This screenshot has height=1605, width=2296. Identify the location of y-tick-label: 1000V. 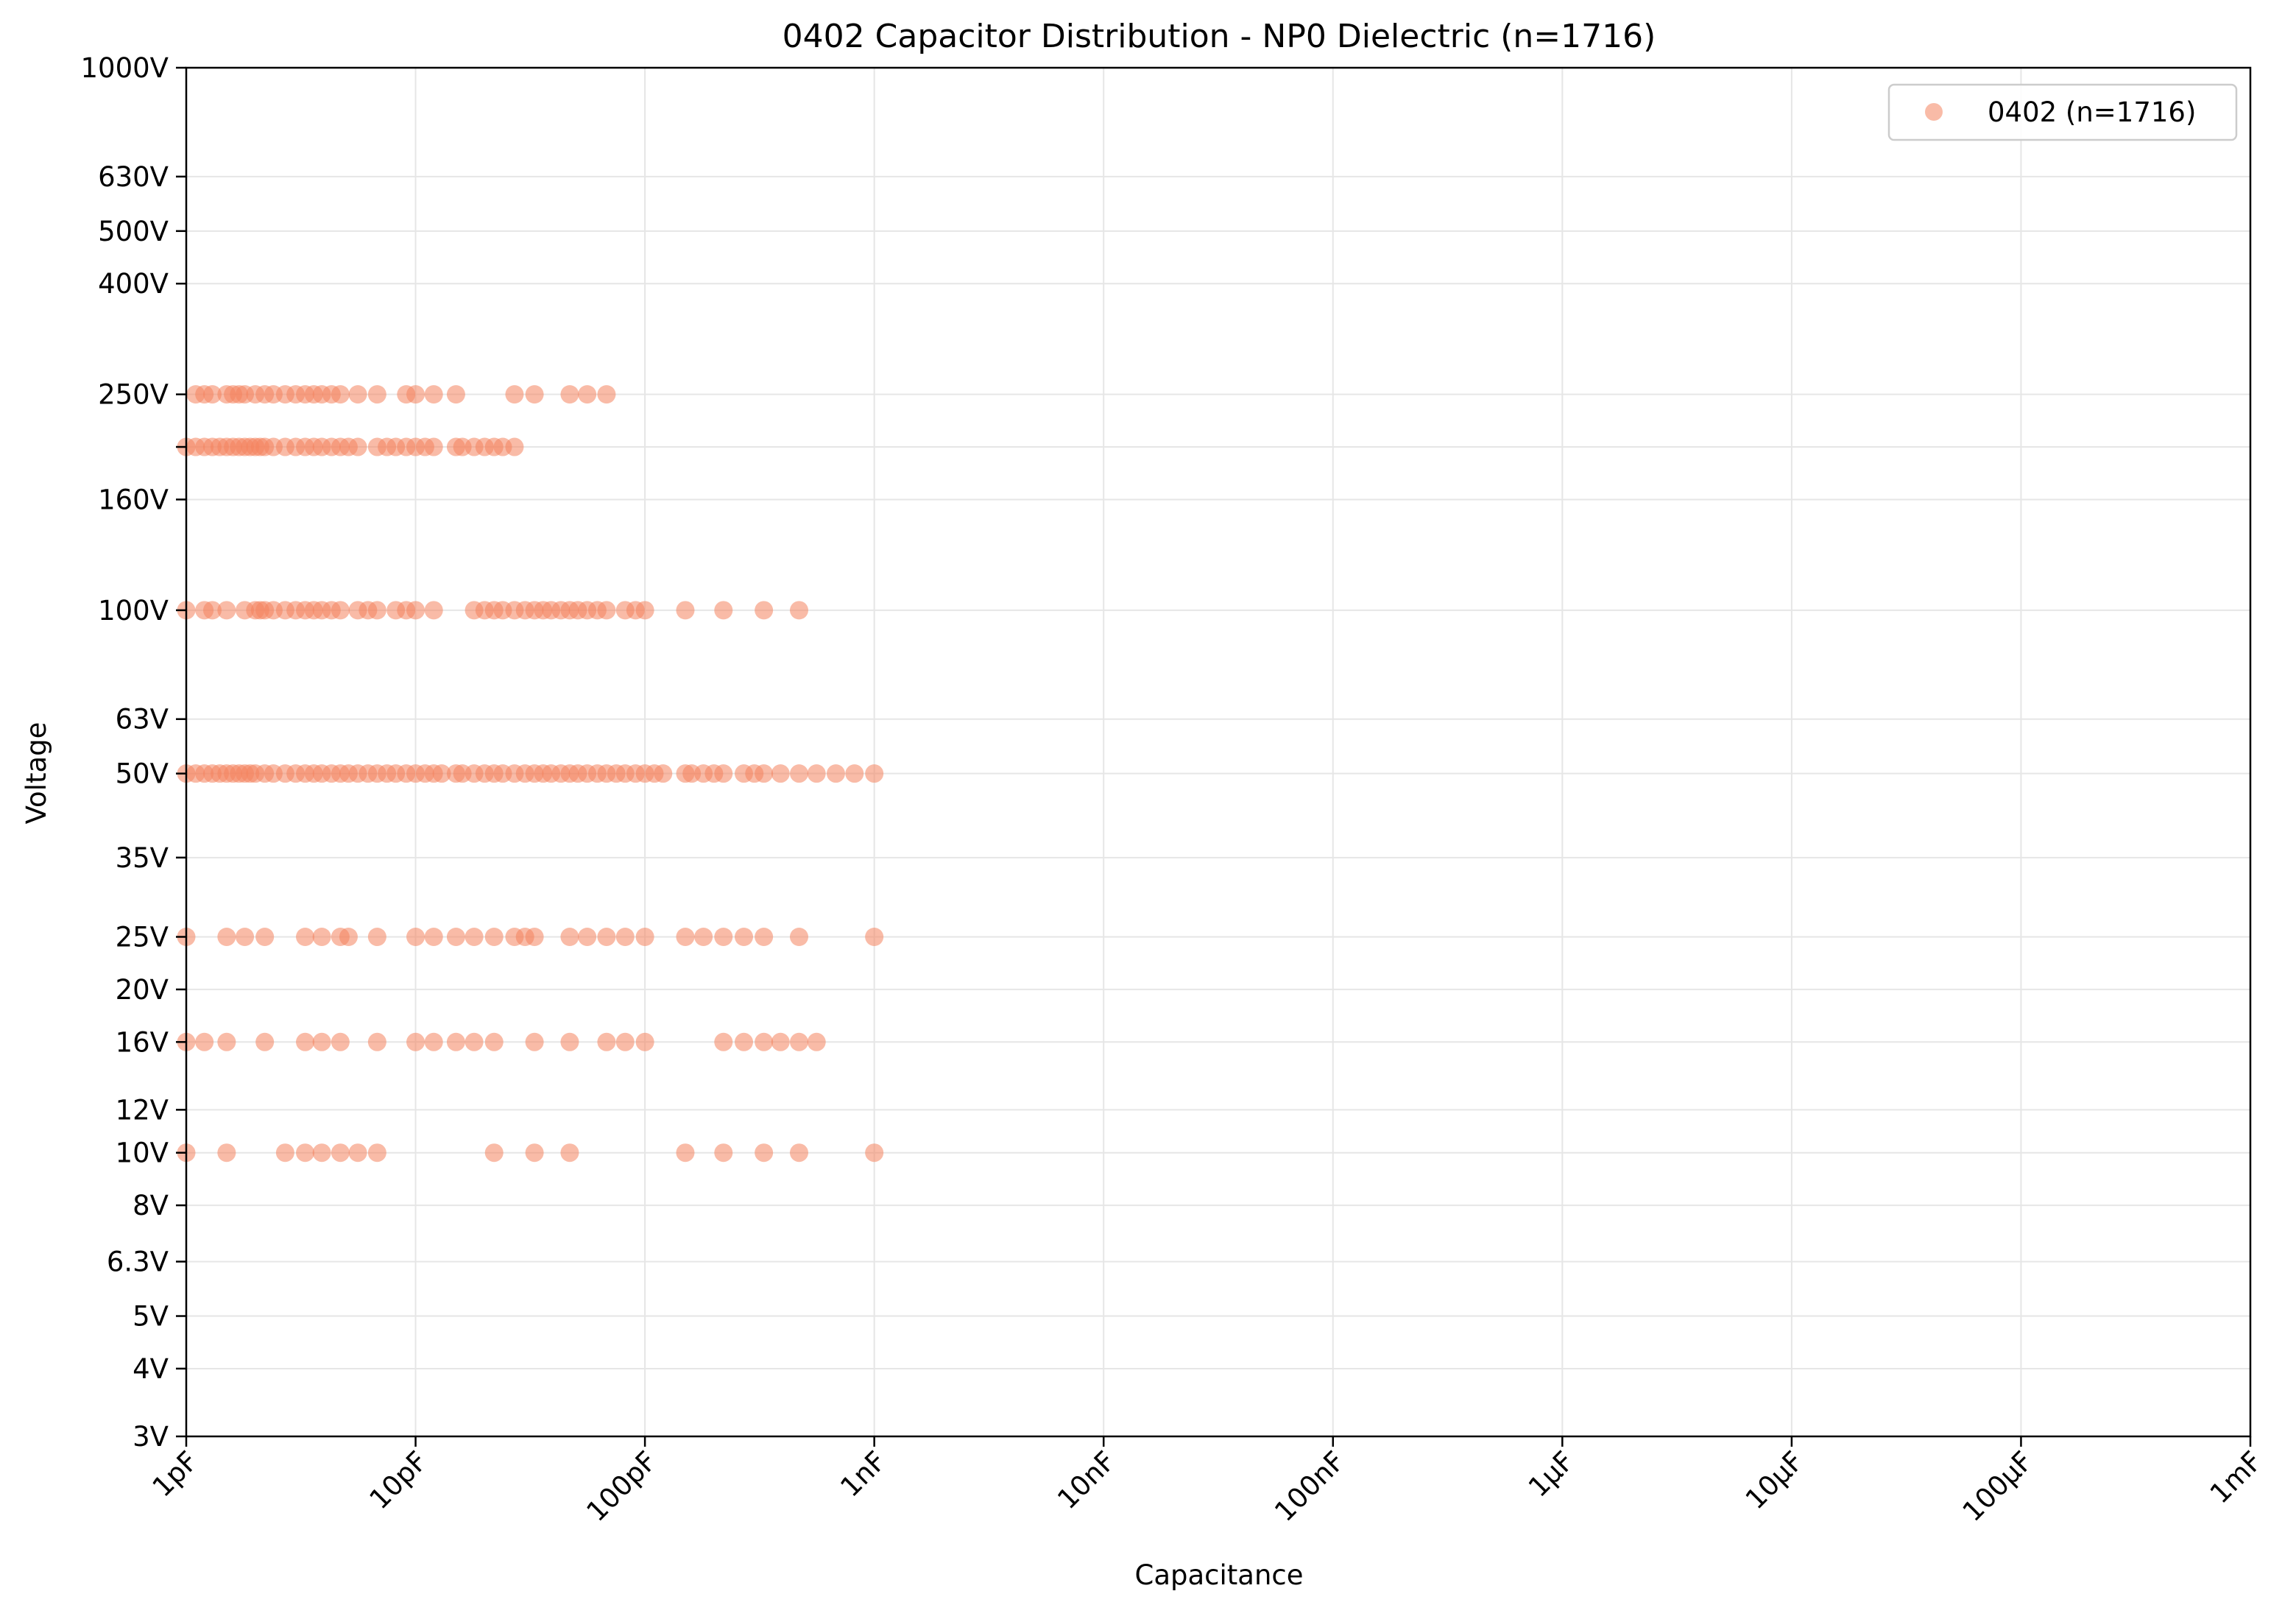
(125, 68).